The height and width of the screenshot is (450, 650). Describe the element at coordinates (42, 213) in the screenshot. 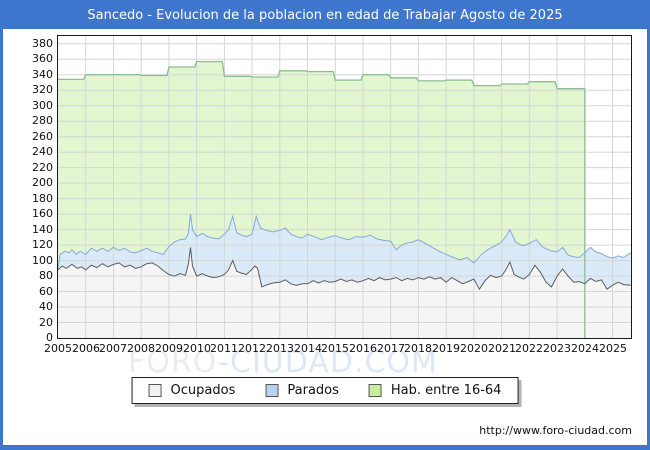

I see `y-tick-label: 160` at that location.